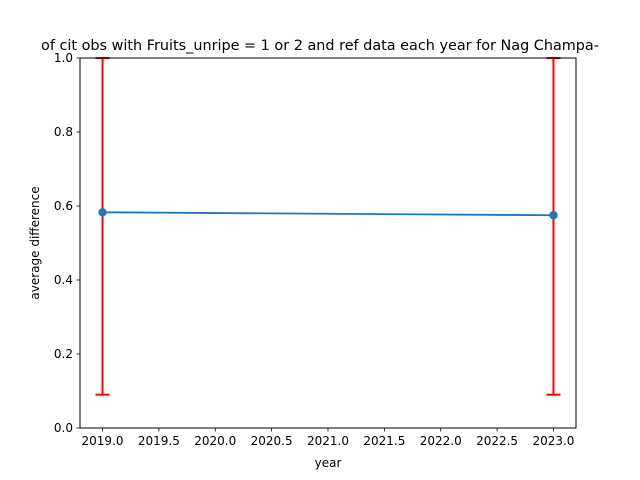 This screenshot has height=480, width=640. What do you see at coordinates (328, 214) in the screenshot?
I see `series-line` at bounding box center [328, 214].